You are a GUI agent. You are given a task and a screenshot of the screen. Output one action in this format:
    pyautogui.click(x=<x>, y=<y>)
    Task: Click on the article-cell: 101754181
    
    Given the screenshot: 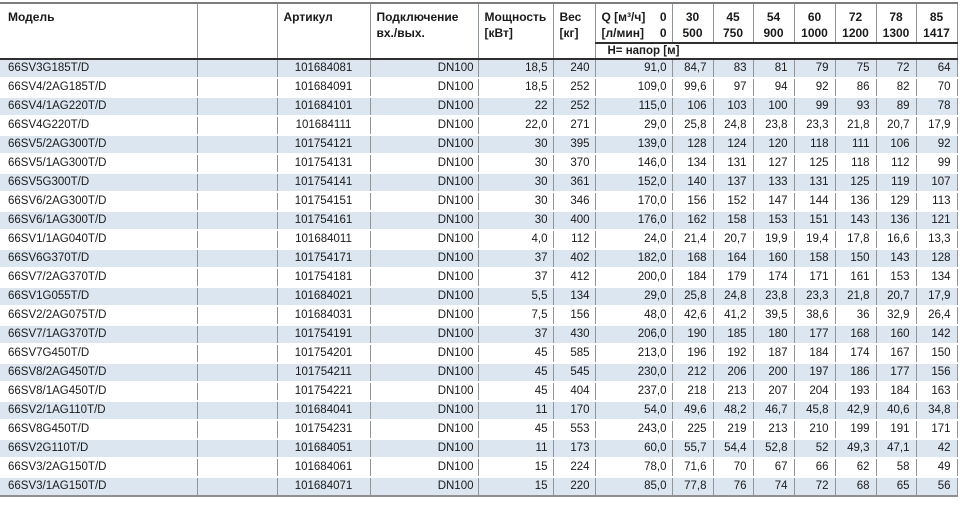 What is the action you would take?
    pyautogui.click(x=324, y=278)
    